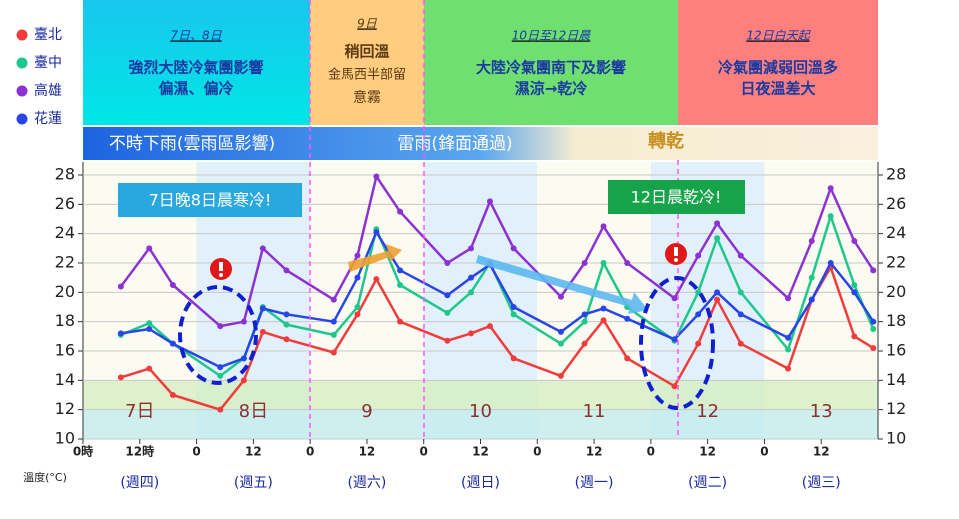  Describe the element at coordinates (707, 452) in the screenshot. I see `x-tick-label: 12` at that location.